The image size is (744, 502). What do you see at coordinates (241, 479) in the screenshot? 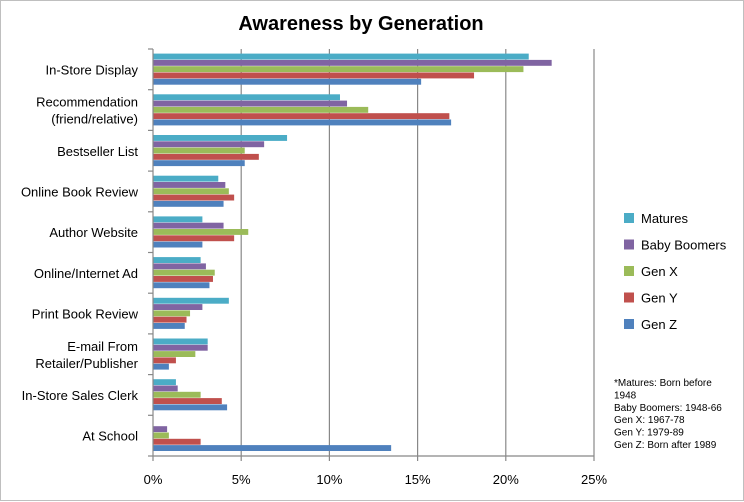
I see `x-tick-label: 5%` at bounding box center [241, 479].